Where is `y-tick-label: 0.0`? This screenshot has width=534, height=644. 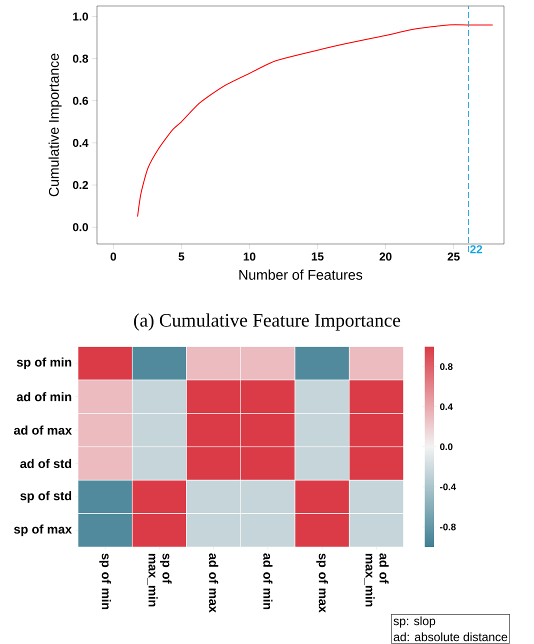
y-tick-label: 0.0 is located at coordinates (80, 227).